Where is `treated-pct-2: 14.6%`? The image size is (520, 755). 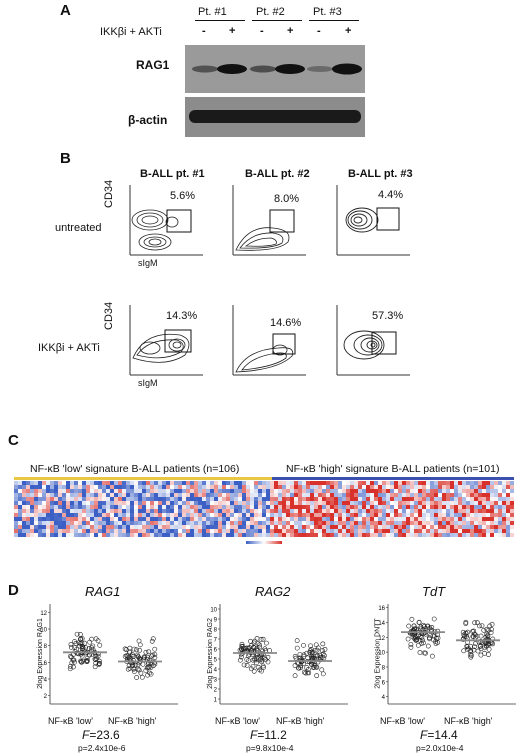 treated-pct-2: 14.6% is located at coordinates (286, 323).